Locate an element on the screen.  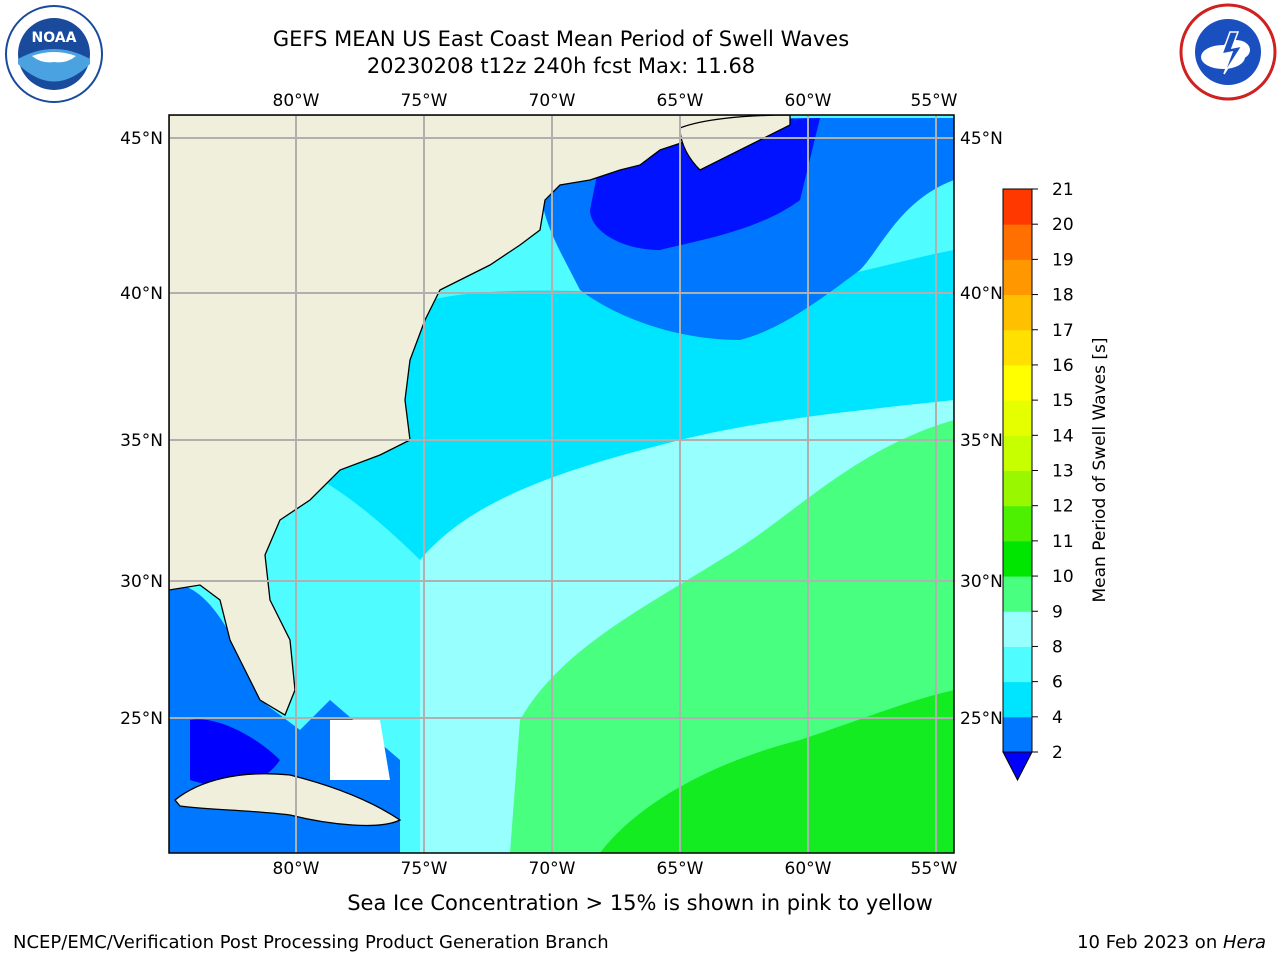
colorbar-tick-label: 19 is located at coordinates (1063, 260).